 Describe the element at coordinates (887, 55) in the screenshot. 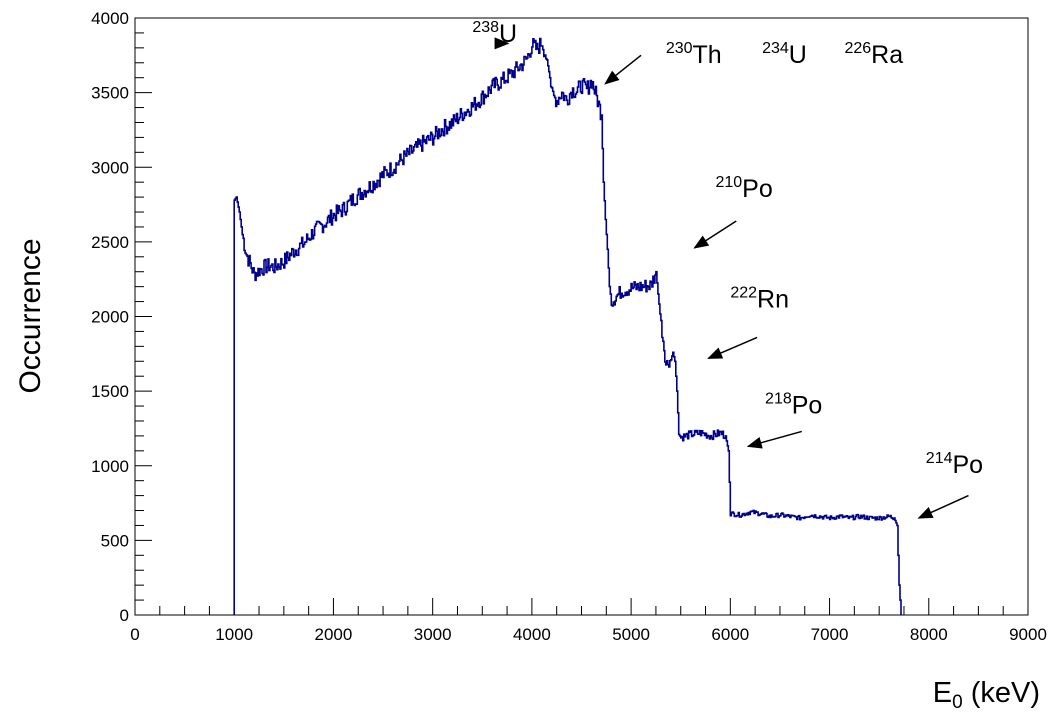

I see `isotope-symbol: Ra` at that location.